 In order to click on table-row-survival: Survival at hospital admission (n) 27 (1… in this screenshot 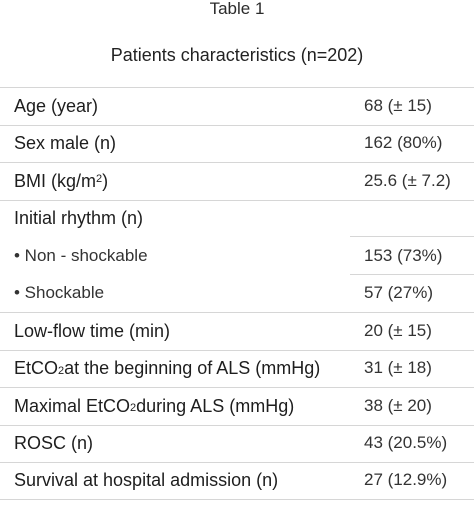, I will do `click(237, 481)`.